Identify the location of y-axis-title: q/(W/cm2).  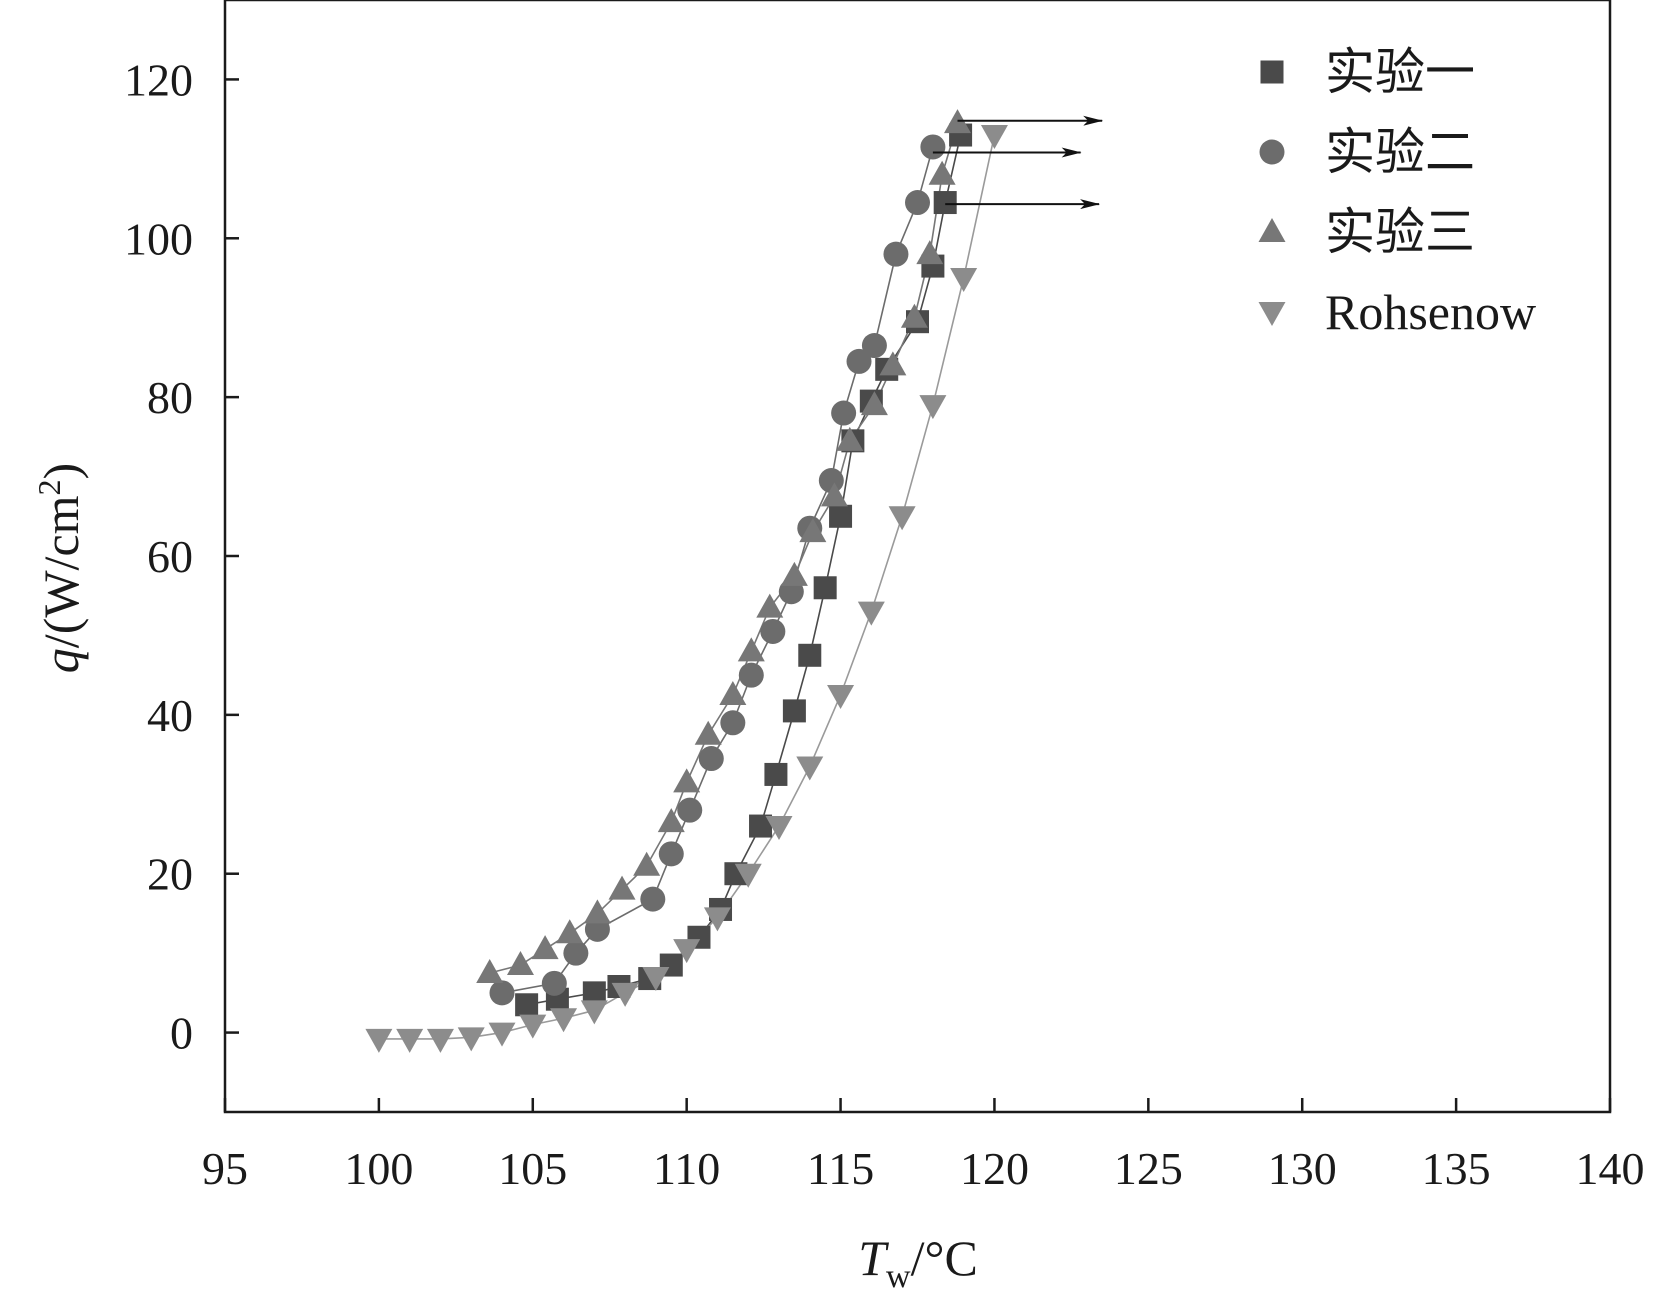
(60, 568).